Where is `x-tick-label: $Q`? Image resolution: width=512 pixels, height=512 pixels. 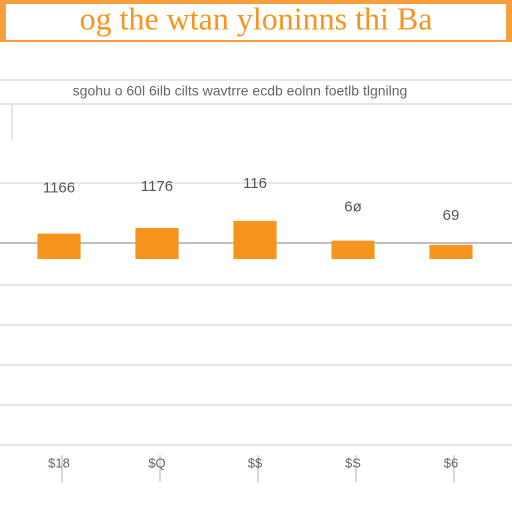 x-tick-label: $Q is located at coordinates (156, 462).